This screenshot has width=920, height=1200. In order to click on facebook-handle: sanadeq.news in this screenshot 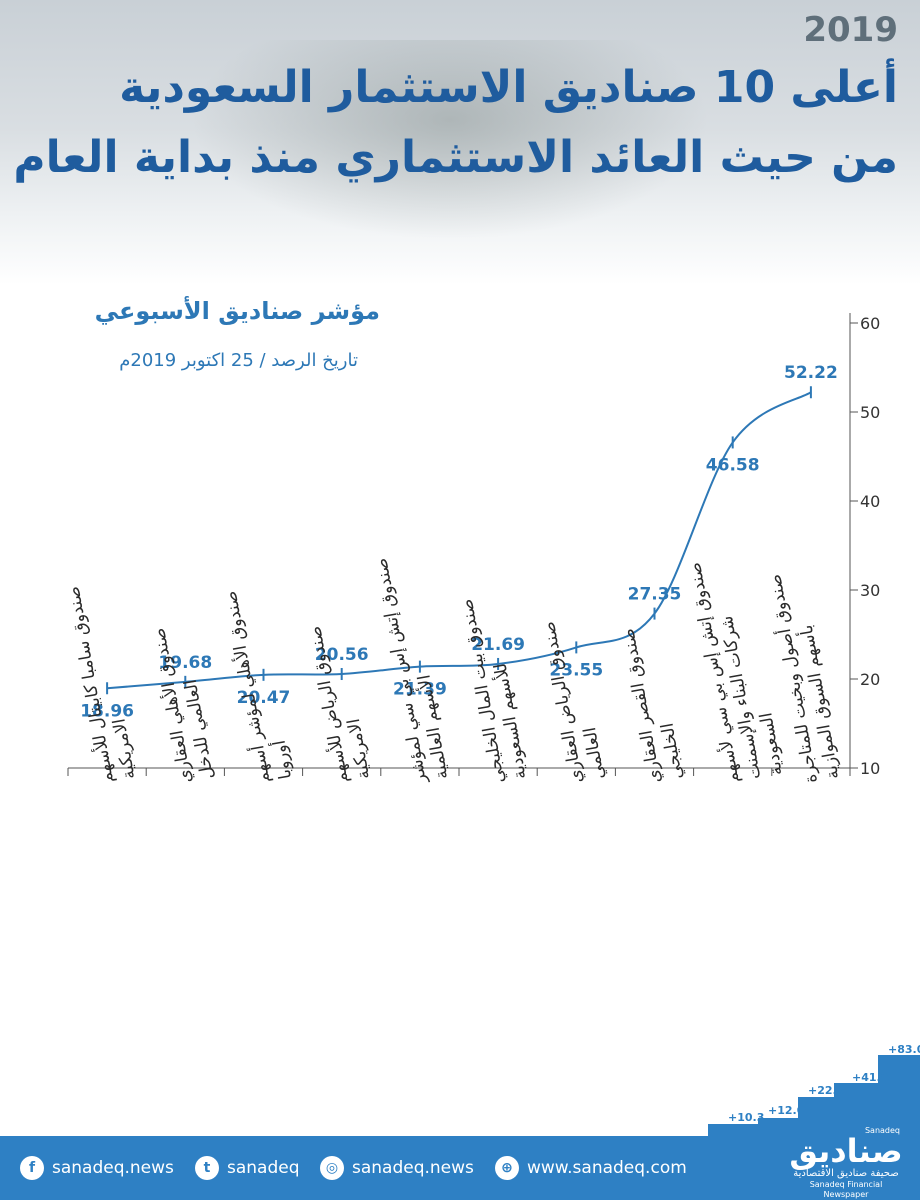, I will do `click(113, 1168)`.